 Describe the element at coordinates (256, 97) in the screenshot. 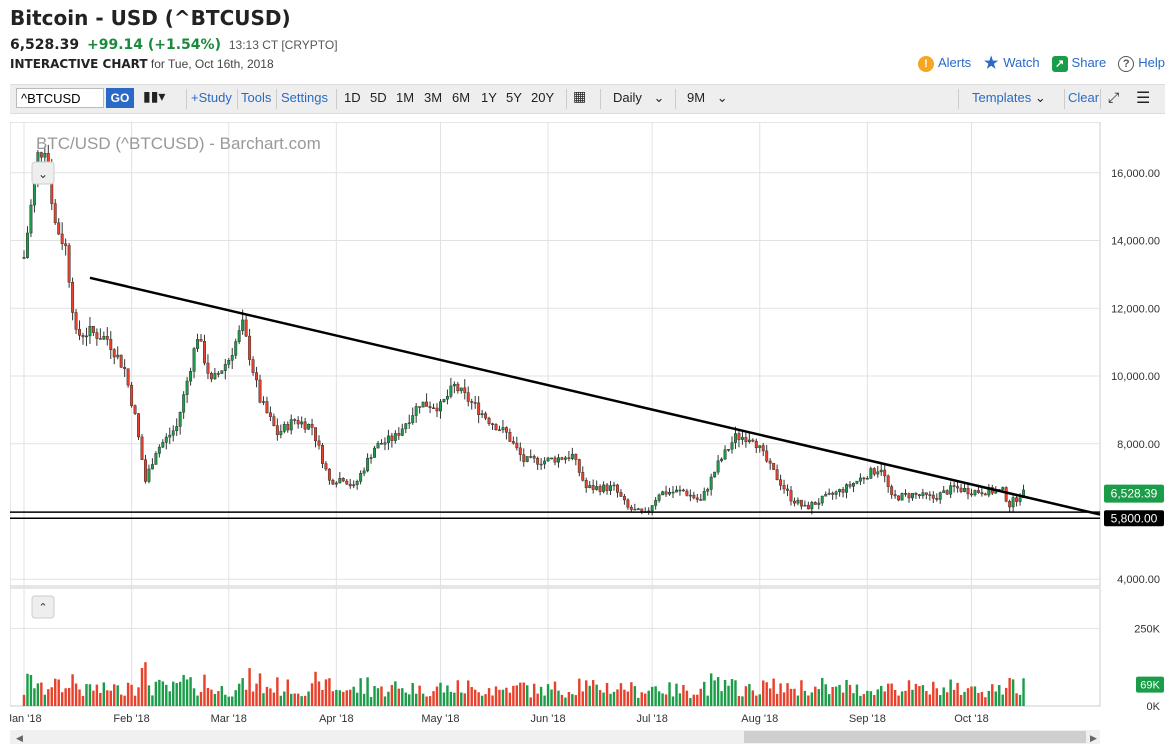

I see `tools-button: Tools` at that location.